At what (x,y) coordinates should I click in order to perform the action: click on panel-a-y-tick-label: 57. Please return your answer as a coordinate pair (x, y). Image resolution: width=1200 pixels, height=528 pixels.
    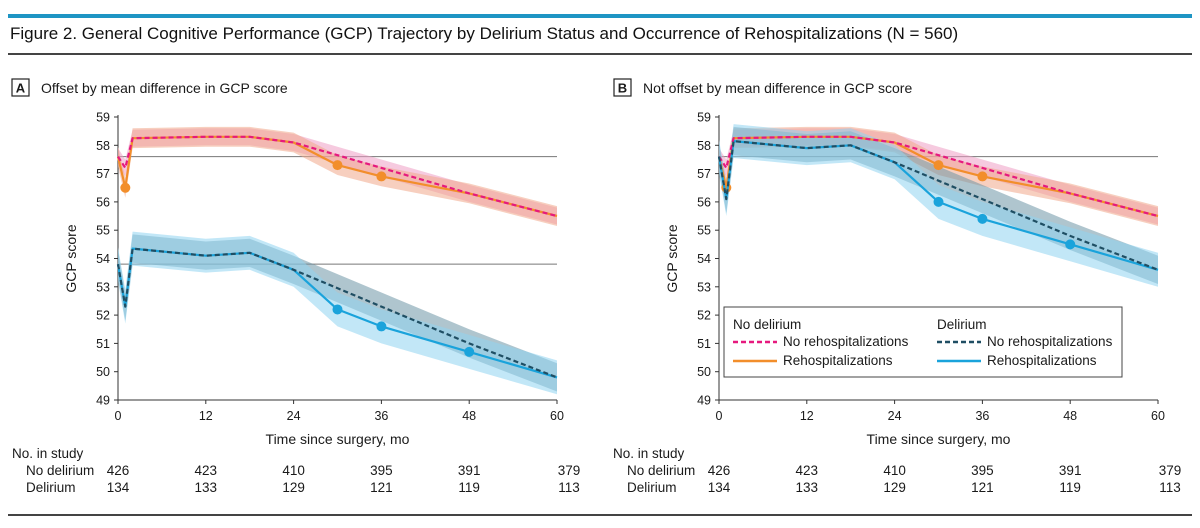
    Looking at the image, I should click on (103, 174).